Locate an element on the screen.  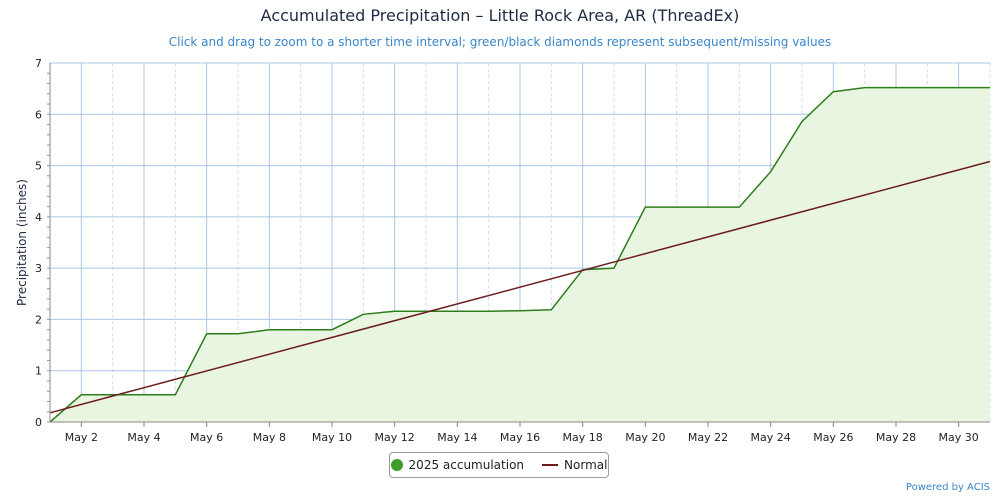
x-tick-label: May 24 is located at coordinates (771, 437).